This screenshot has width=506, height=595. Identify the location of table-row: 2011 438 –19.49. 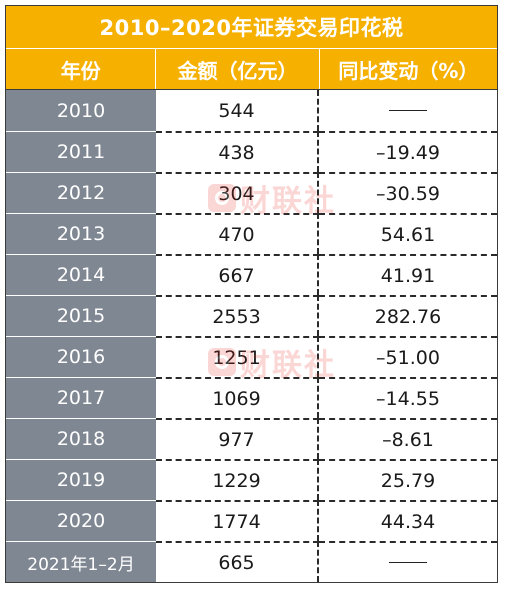
(251, 151).